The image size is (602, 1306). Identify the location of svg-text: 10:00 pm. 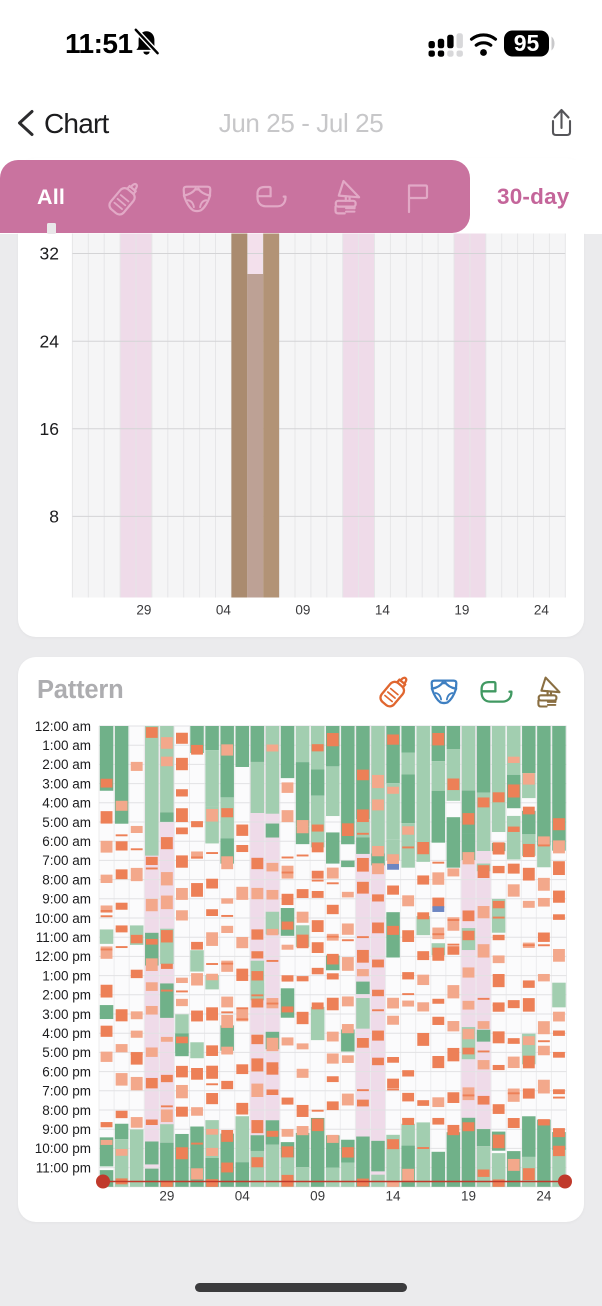
(63, 1148).